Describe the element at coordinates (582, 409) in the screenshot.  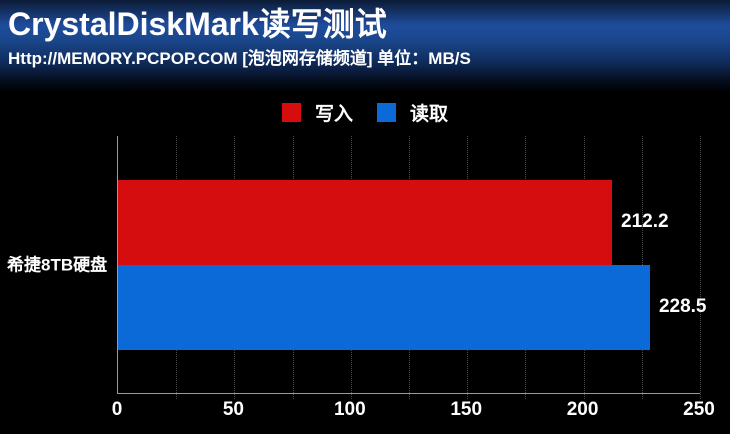
I see `x-tick-label: 200` at that location.